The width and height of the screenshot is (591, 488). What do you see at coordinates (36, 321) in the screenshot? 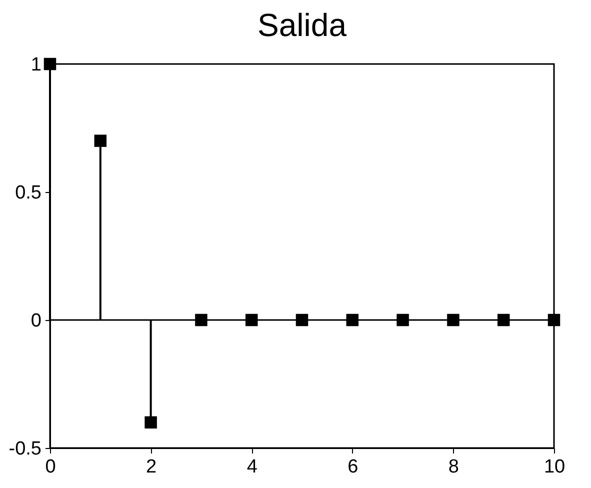
I see `y-tick-label: 0` at bounding box center [36, 321].